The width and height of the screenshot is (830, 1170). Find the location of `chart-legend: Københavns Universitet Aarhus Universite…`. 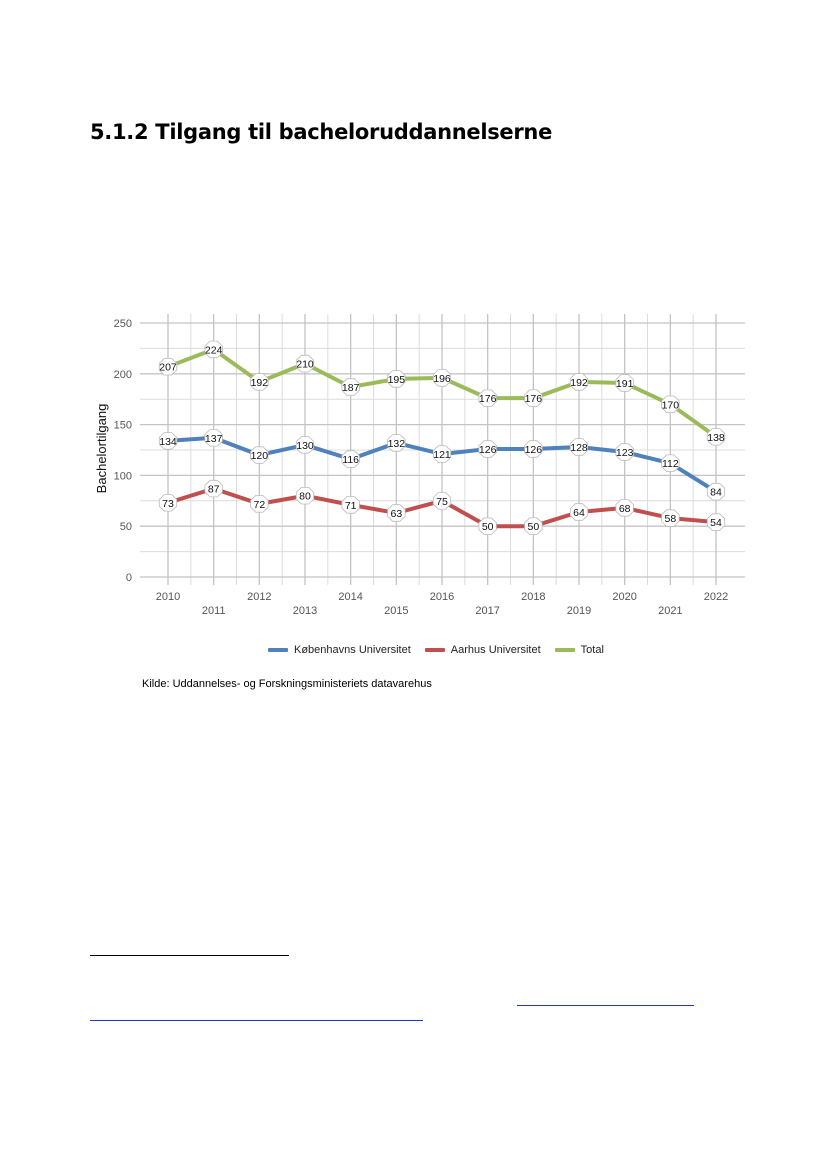

chart-legend: Københavns Universitet Aarhus Universite… is located at coordinates (436, 650).